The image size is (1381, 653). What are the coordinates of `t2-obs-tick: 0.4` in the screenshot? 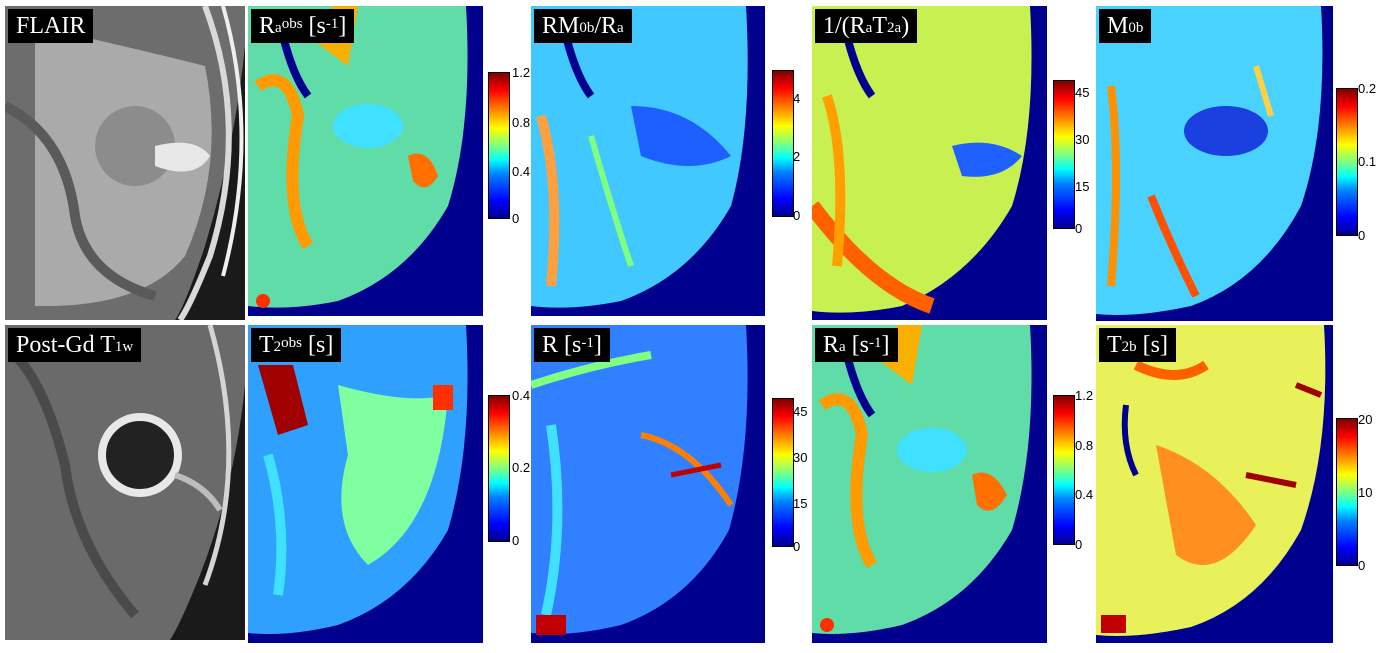 It's located at (521, 395).